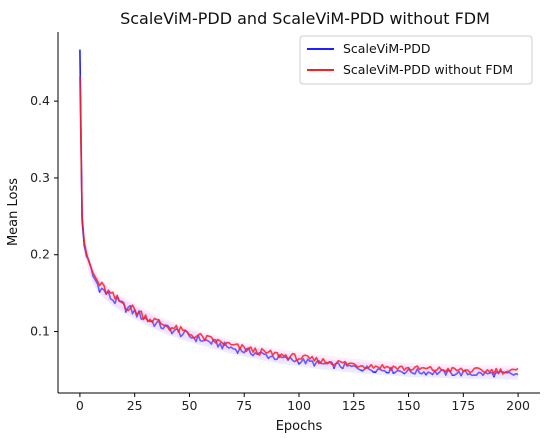  I want to click on x-axis-ticks: 0 25 50 75 100 125 150 175 200, so click(303, 403).